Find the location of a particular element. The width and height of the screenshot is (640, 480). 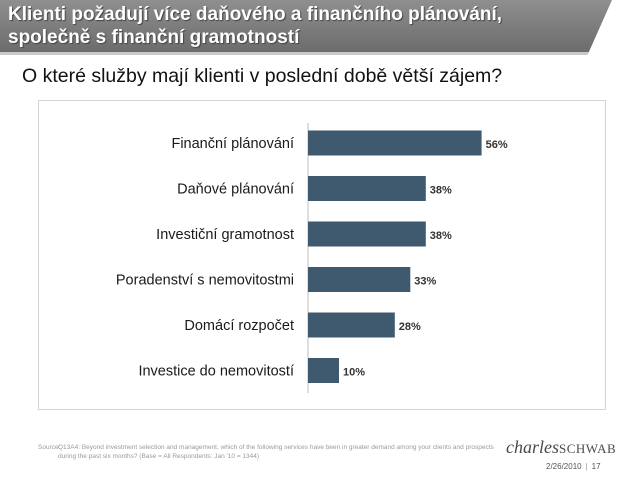

bar-value-label: 56% is located at coordinates (497, 145).